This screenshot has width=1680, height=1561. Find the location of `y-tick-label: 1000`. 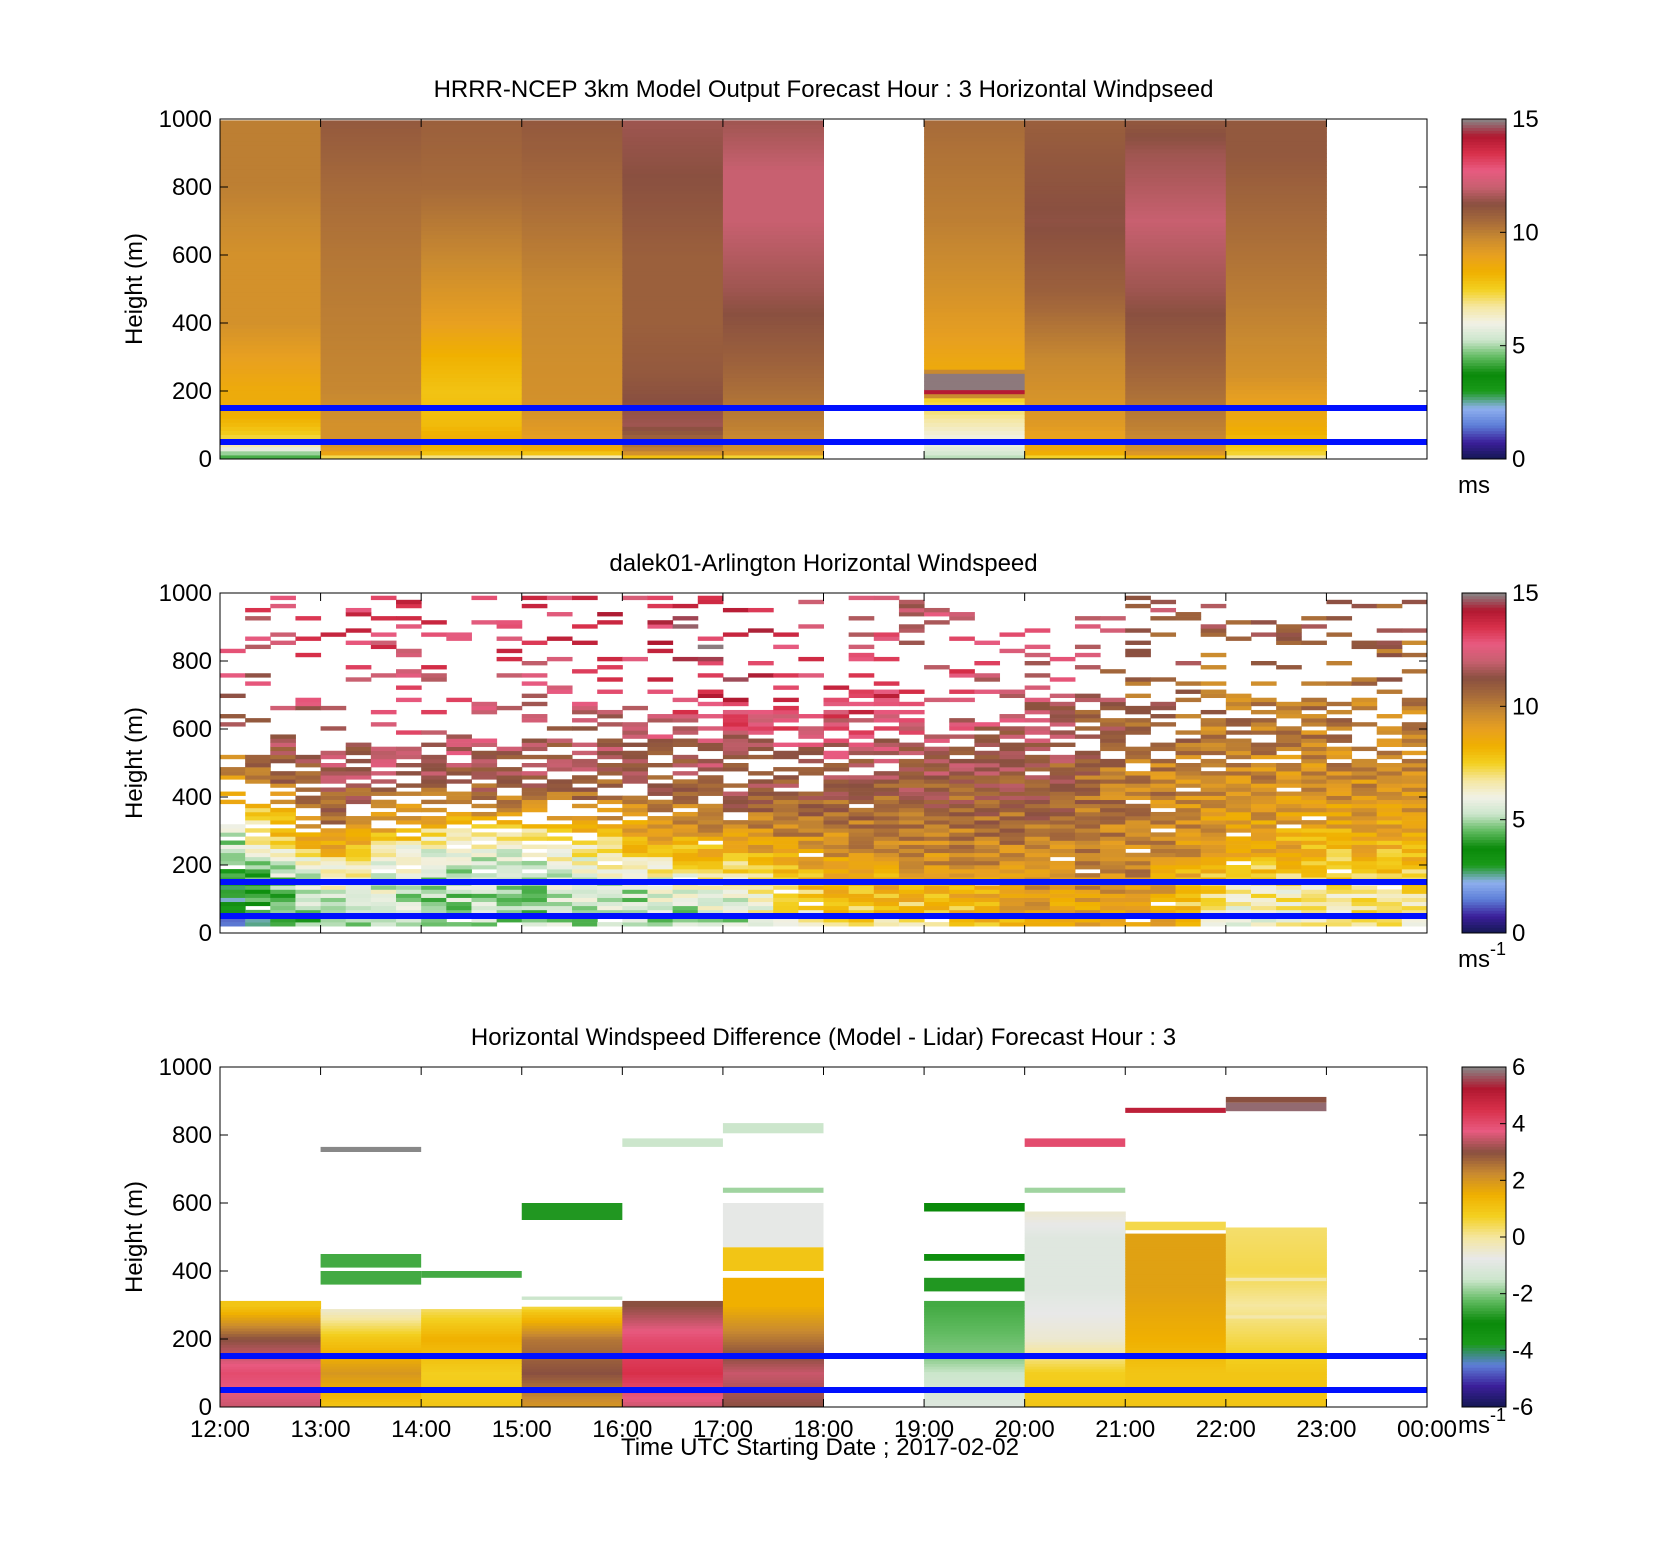

y-tick-label: 1000 is located at coordinates (185, 119).